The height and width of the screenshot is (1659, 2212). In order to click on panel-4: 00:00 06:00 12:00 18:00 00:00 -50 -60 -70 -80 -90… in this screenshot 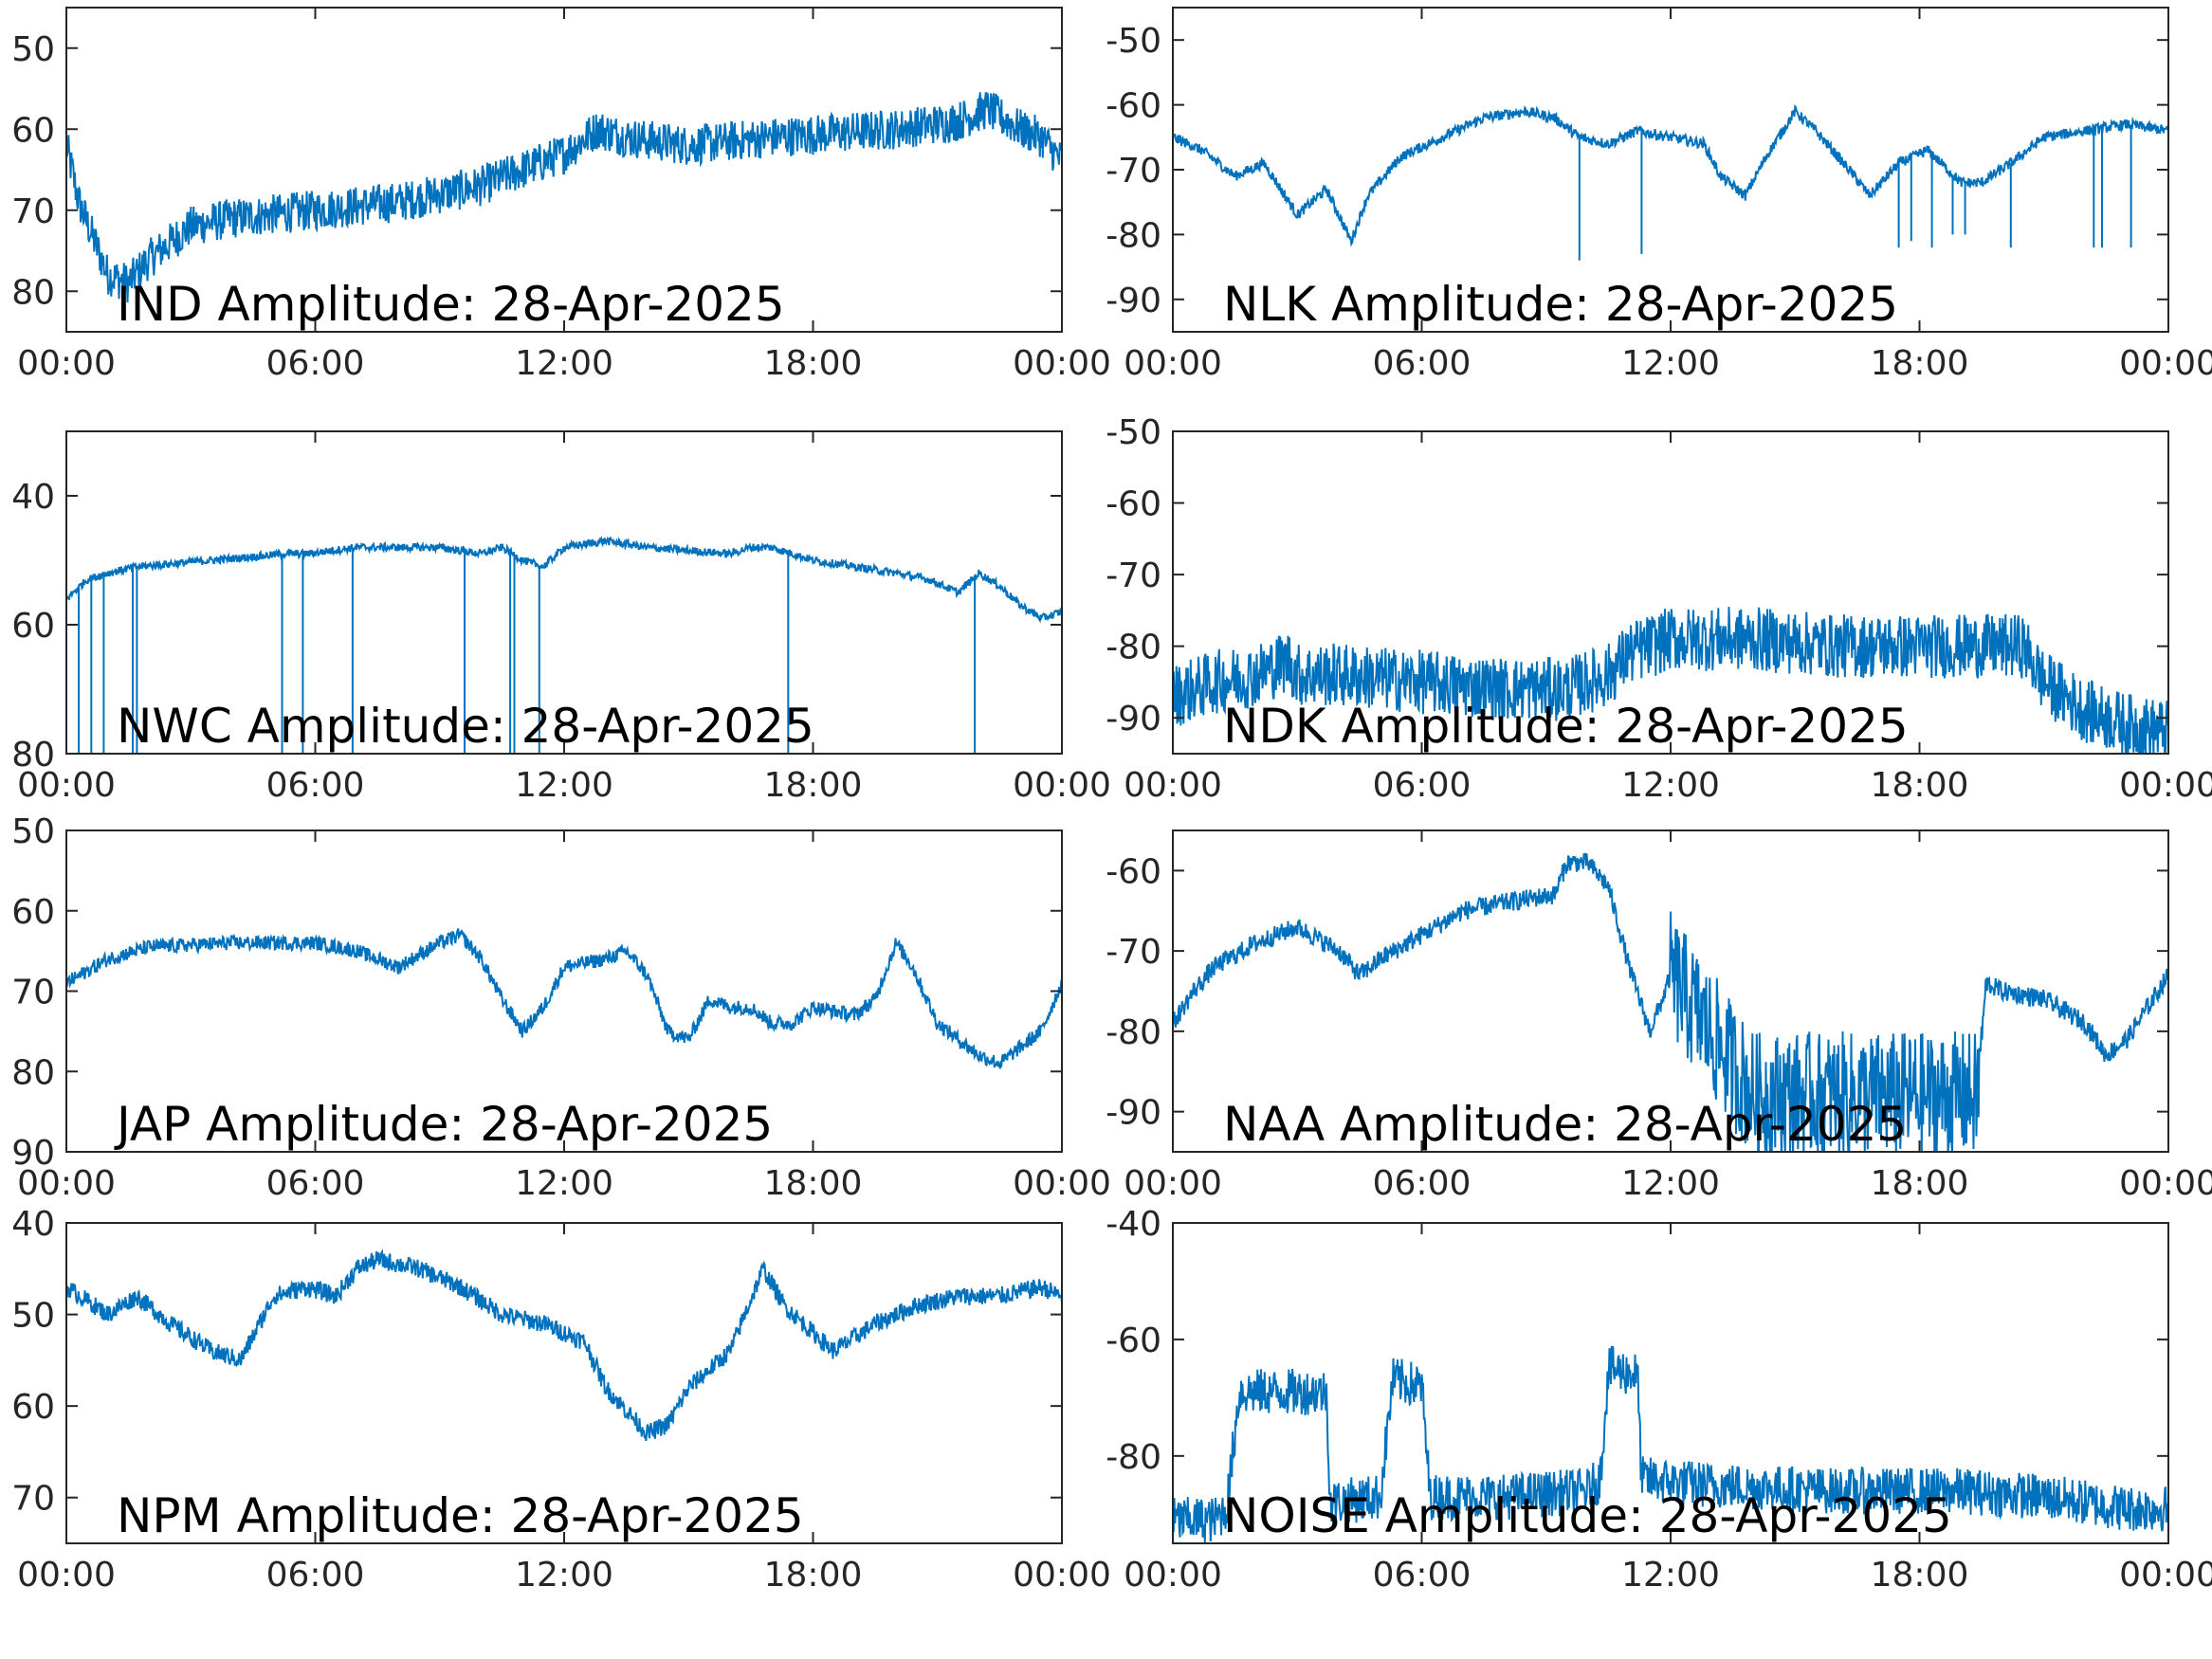, I will do `click(1659, 609)`.